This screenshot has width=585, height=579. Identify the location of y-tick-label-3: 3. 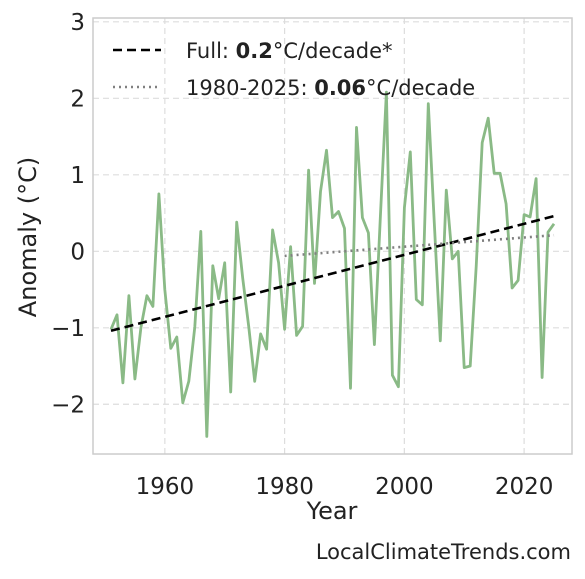
(77, 23).